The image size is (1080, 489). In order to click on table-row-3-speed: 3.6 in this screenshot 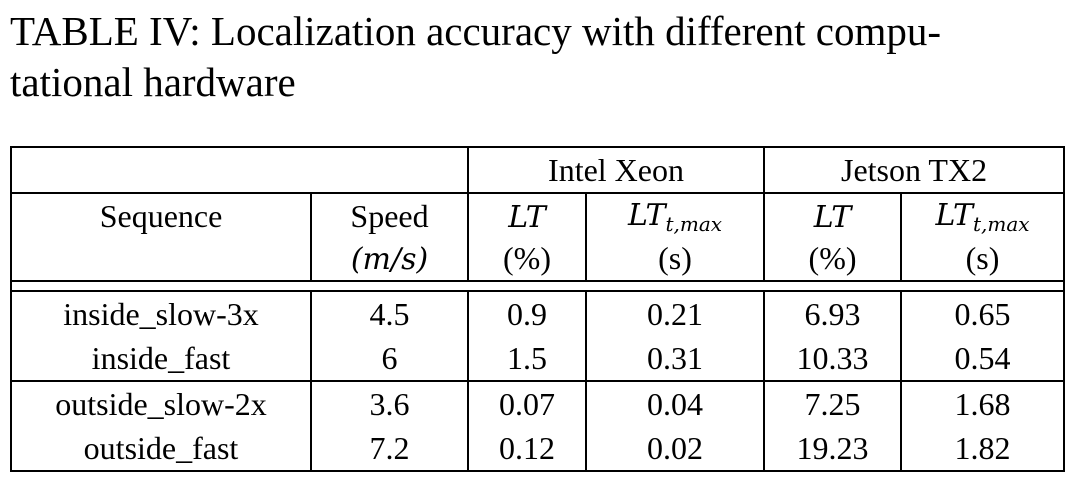, I will do `click(389, 403)`.